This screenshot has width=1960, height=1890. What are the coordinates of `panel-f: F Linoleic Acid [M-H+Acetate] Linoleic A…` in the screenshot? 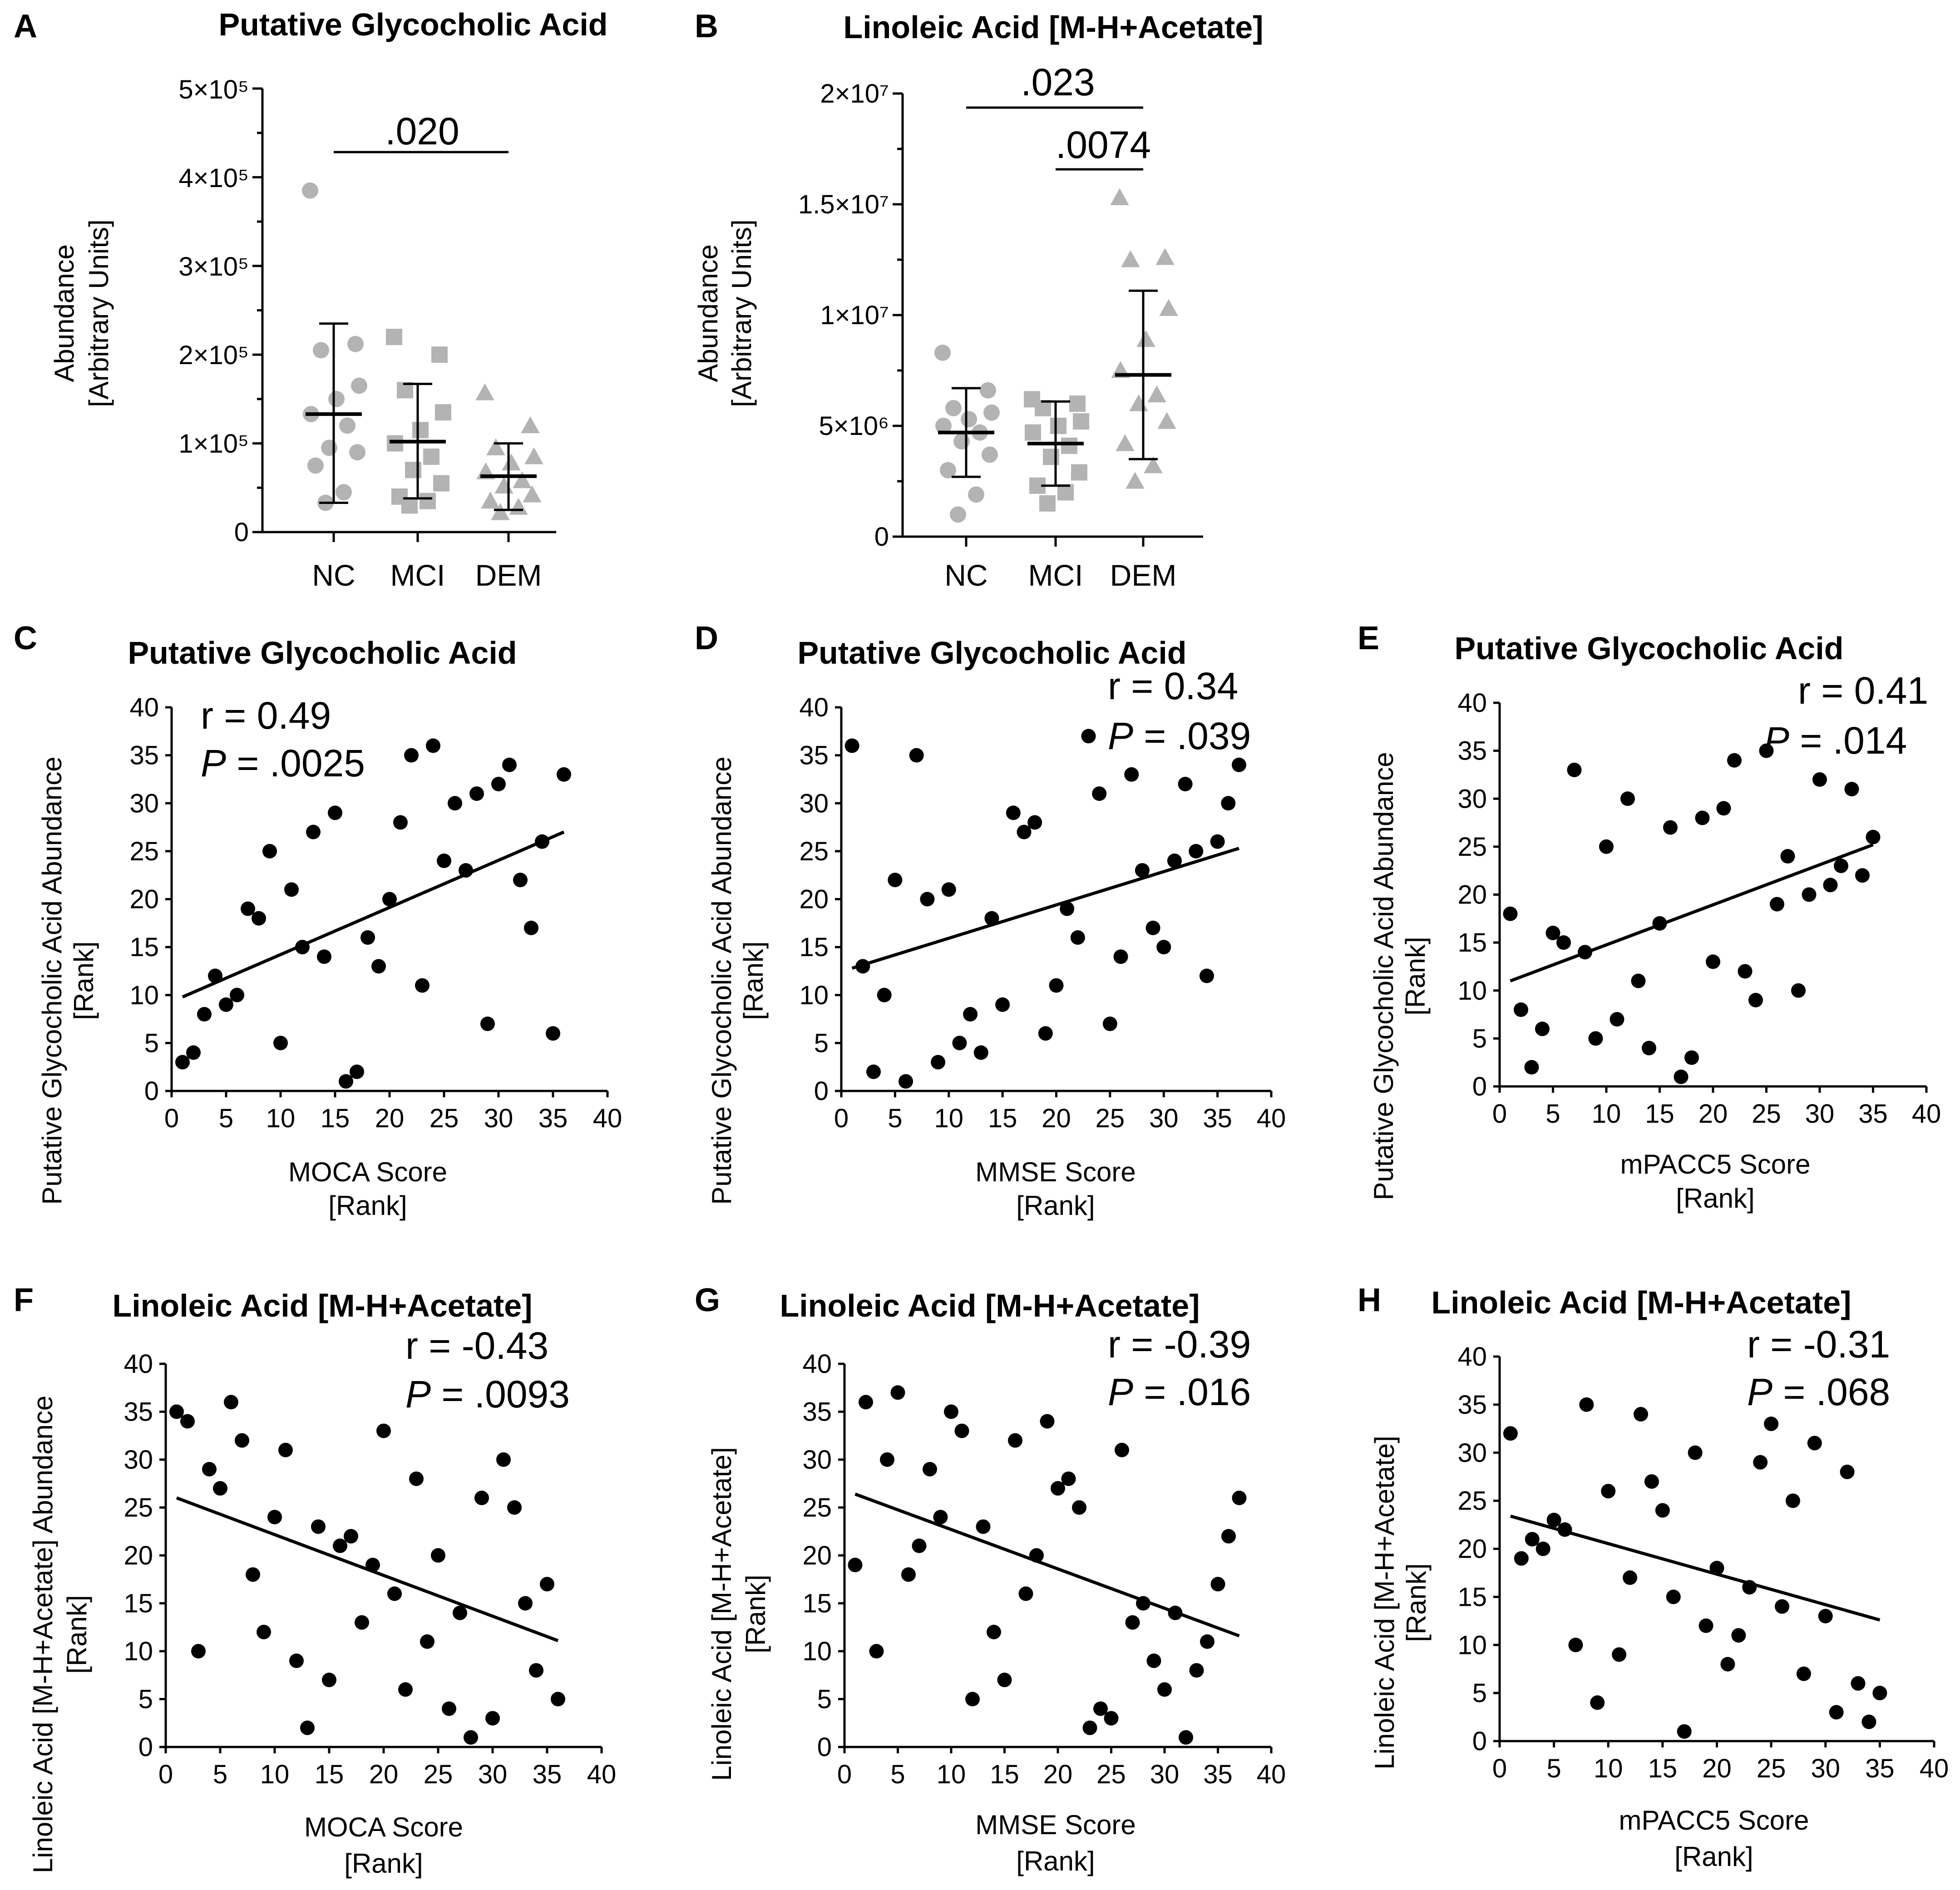 It's located at (292, 1580).